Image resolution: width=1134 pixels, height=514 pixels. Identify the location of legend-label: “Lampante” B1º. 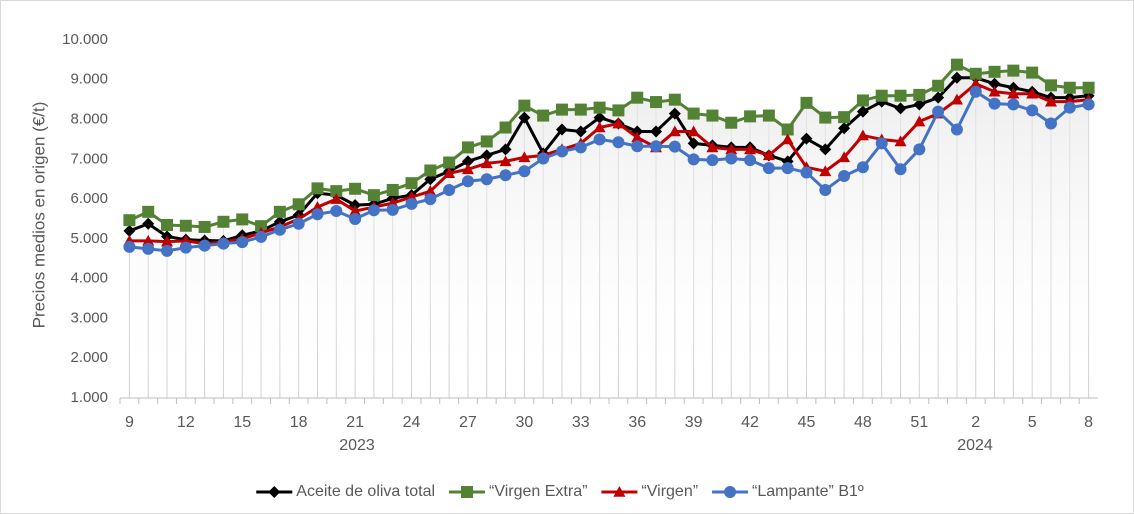
(808, 491).